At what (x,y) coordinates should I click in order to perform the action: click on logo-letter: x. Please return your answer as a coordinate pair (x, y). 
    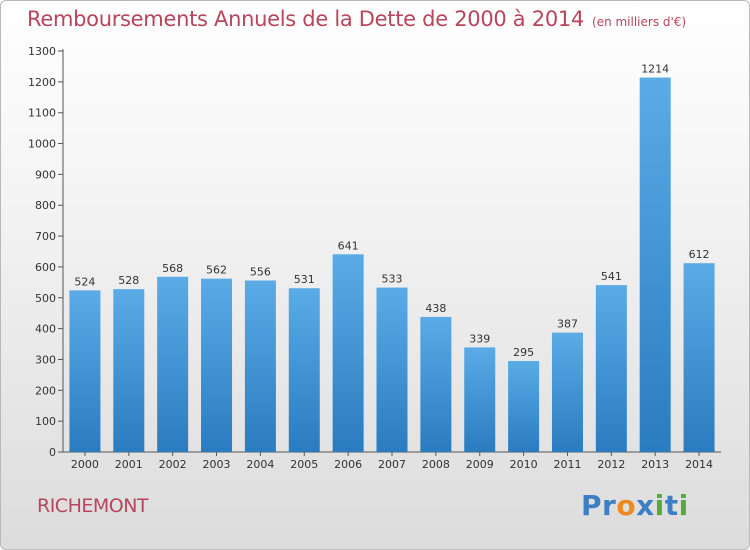
    Looking at the image, I should click on (645, 505).